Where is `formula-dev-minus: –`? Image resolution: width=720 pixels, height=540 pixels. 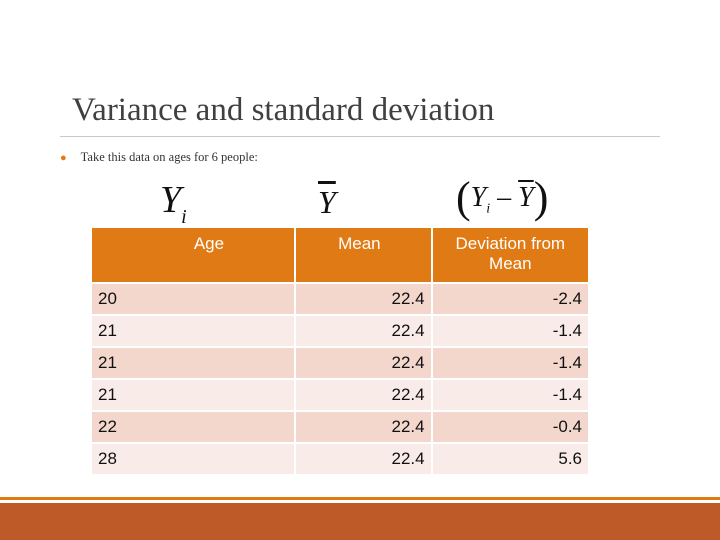 formula-dev-minus: – is located at coordinates (504, 197).